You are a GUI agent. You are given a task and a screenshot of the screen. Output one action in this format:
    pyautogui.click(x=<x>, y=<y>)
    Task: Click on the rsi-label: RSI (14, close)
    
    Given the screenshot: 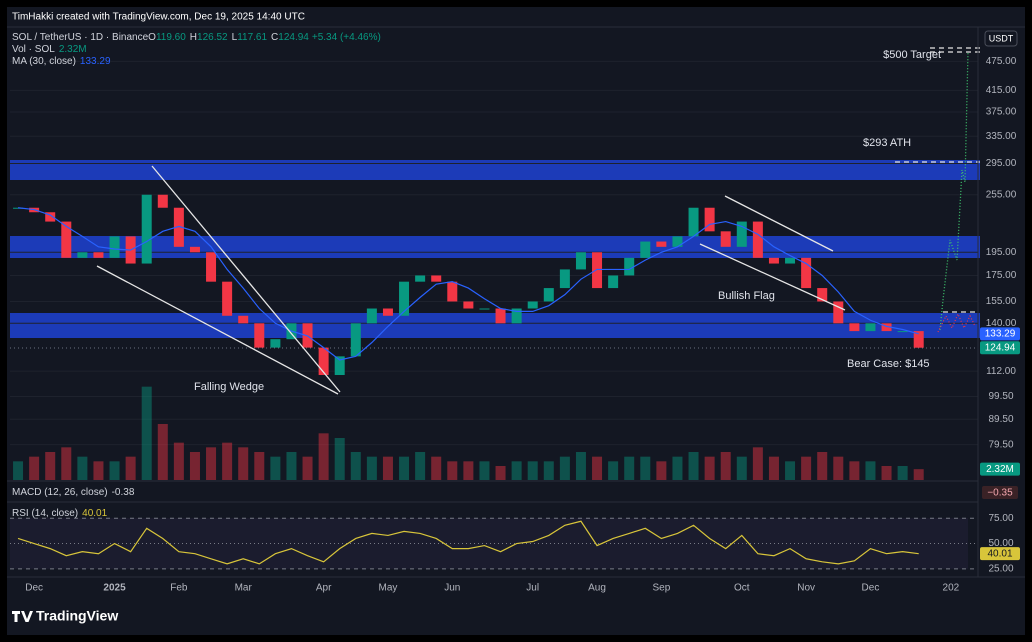 What is the action you would take?
    pyautogui.click(x=45, y=513)
    